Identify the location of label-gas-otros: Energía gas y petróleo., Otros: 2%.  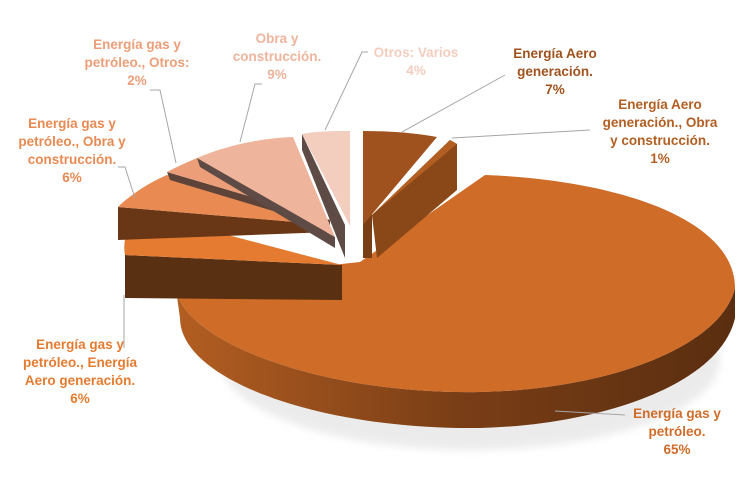
(137, 62).